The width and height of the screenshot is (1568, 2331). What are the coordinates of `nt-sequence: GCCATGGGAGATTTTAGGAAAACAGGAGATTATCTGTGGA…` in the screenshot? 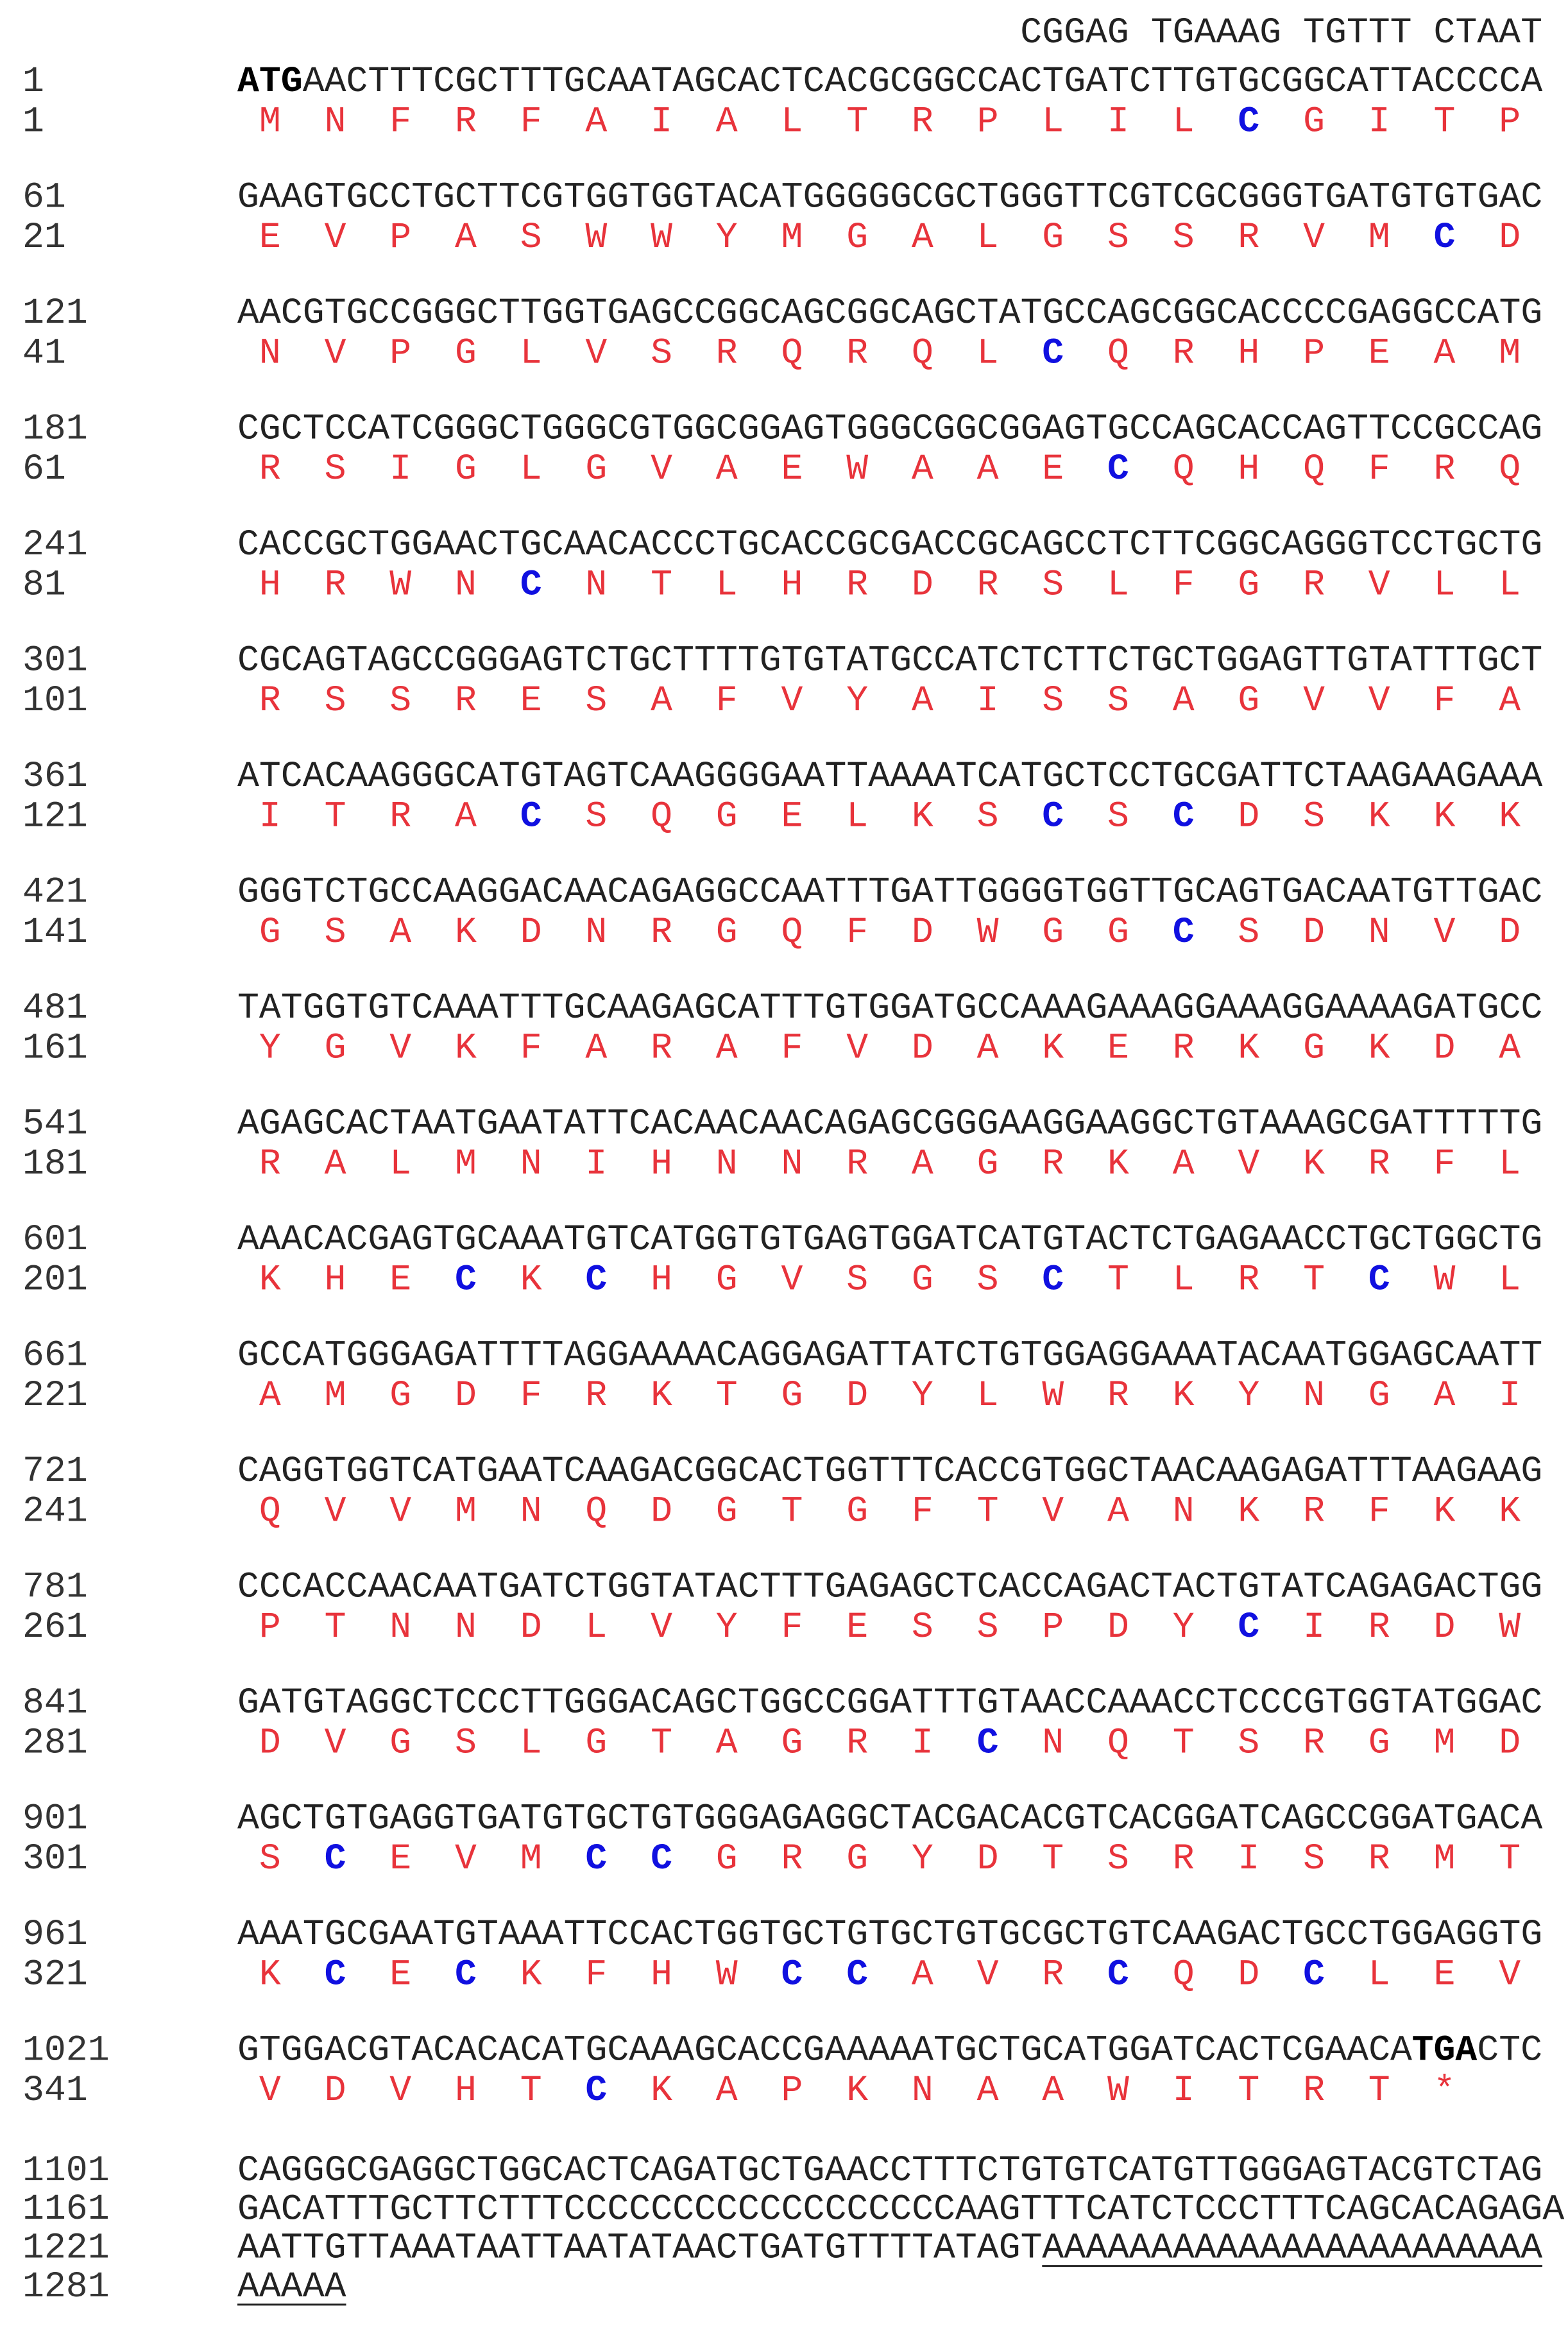 It's located at (889, 1355).